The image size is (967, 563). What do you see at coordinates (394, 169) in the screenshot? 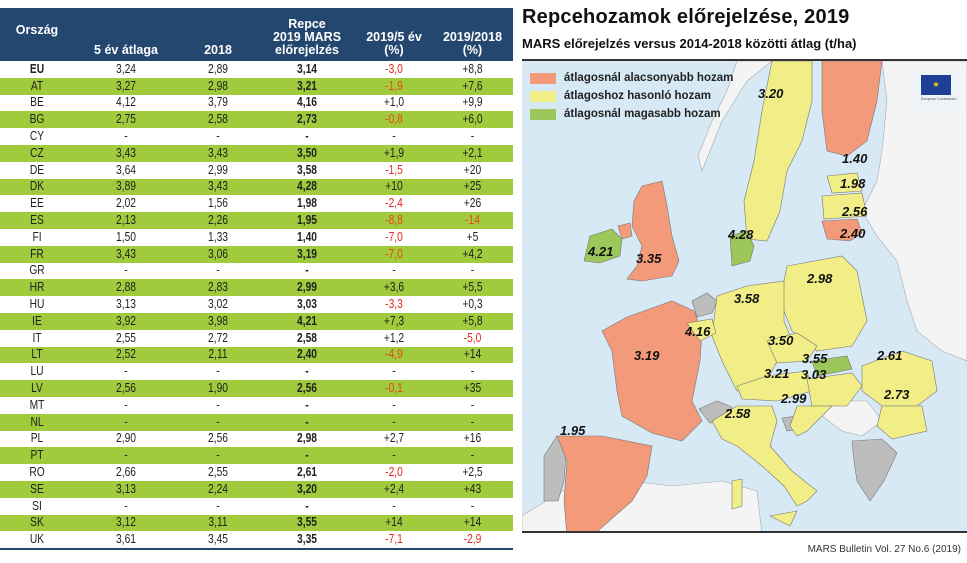
I see `cell-pct5: -1,5` at bounding box center [394, 169].